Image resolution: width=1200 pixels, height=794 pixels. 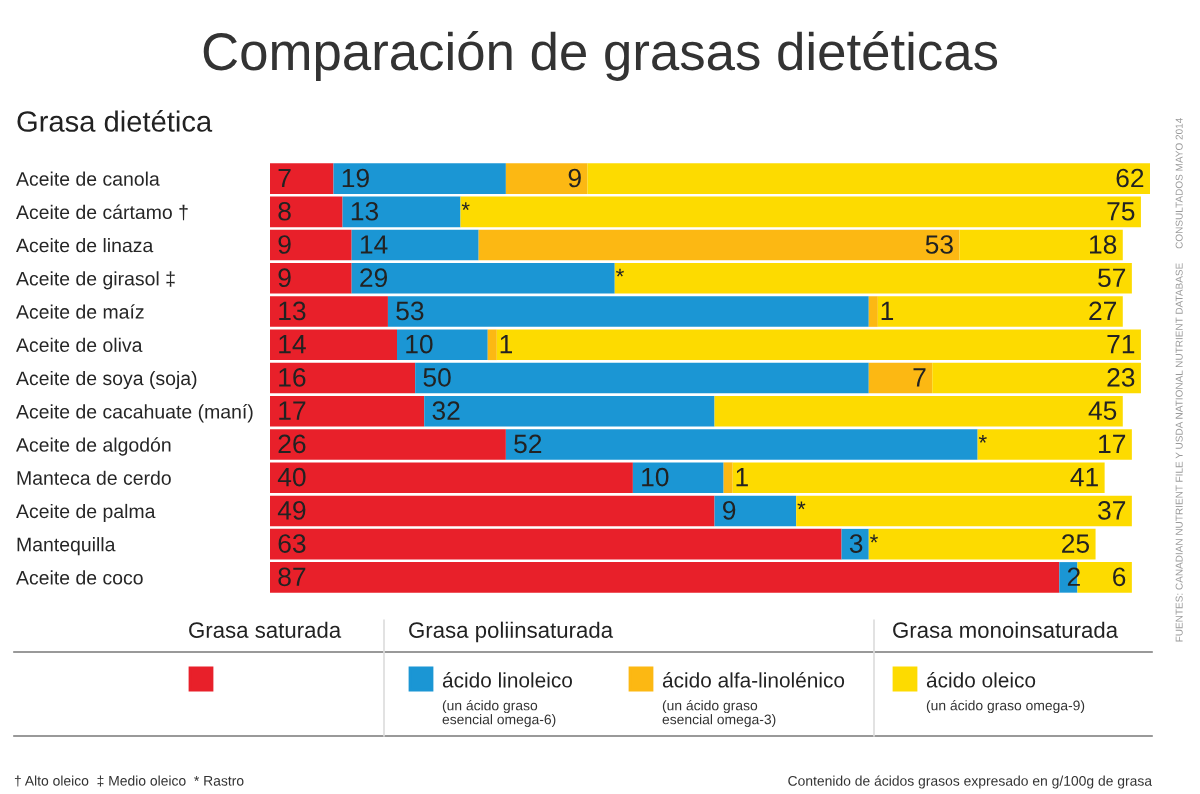 What do you see at coordinates (446, 410) in the screenshot?
I see `data-label: 32` at bounding box center [446, 410].